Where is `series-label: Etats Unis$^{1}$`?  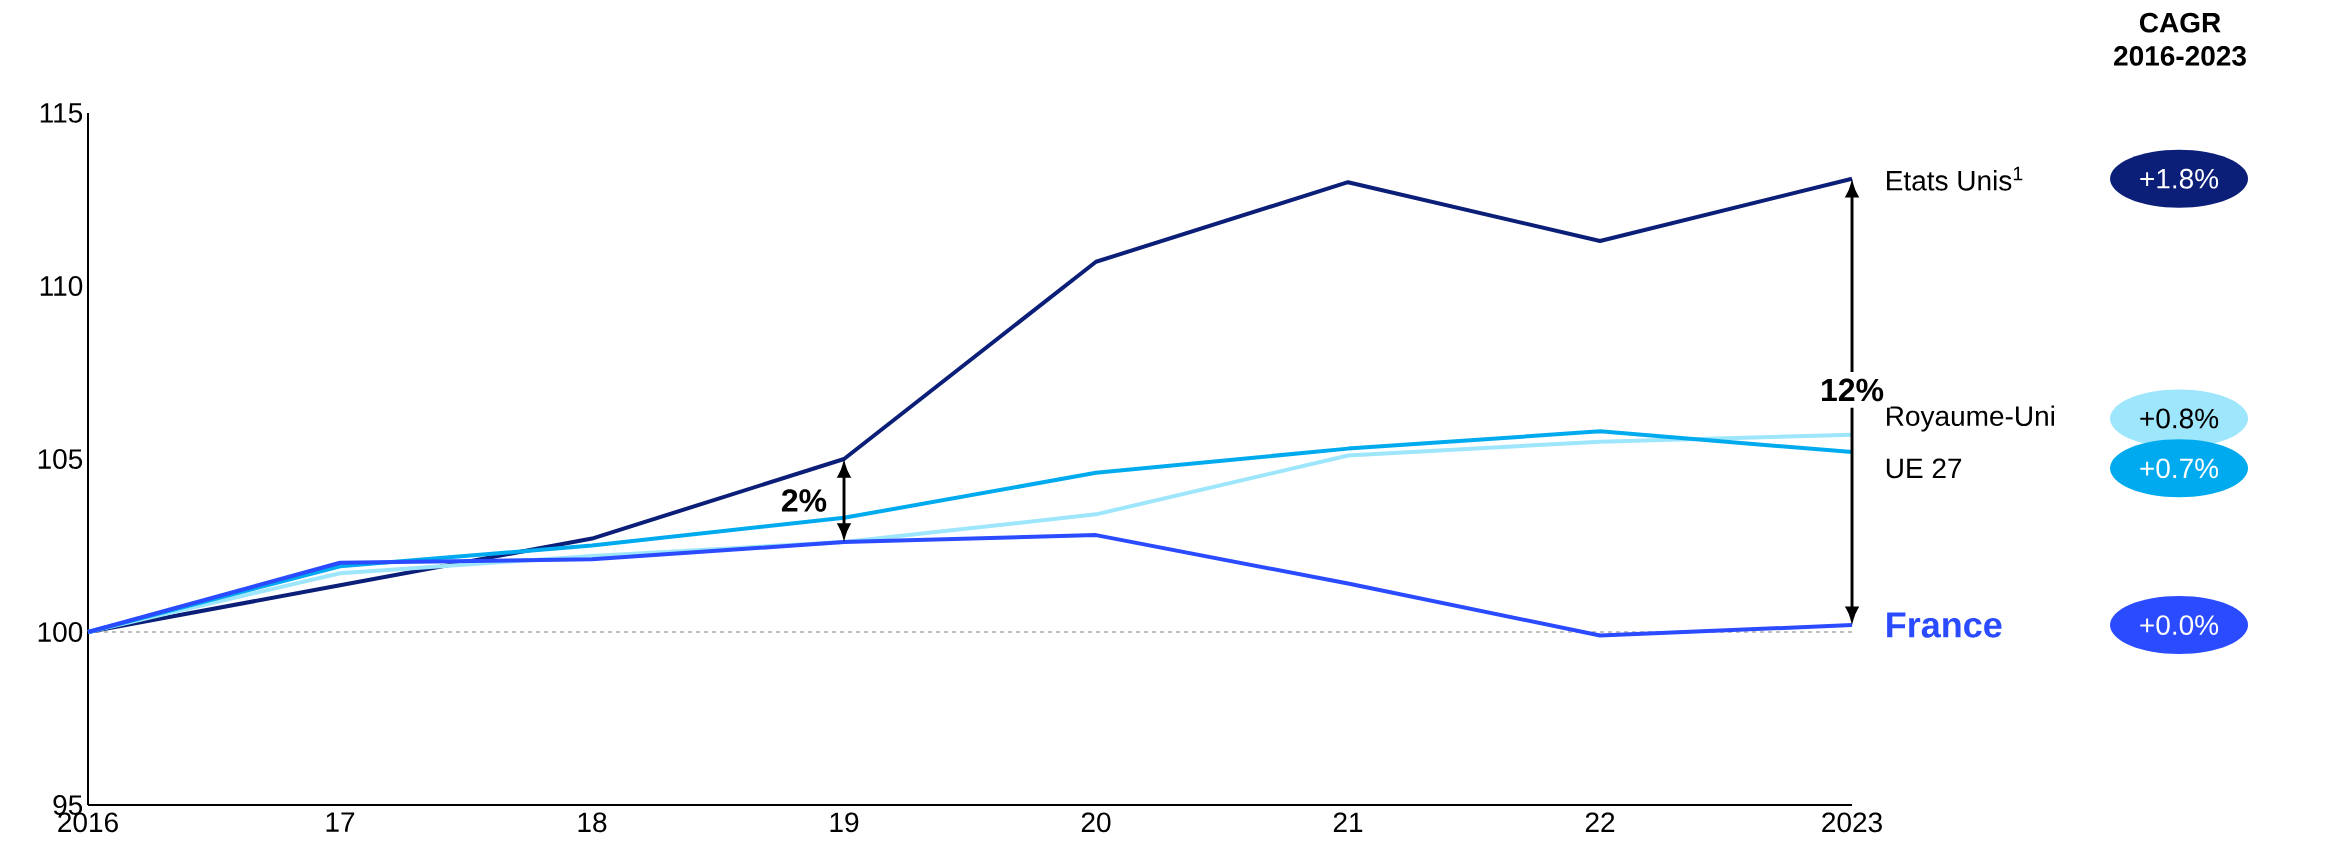 series-label: Etats Unis$^{1}$ is located at coordinates (1955, 178).